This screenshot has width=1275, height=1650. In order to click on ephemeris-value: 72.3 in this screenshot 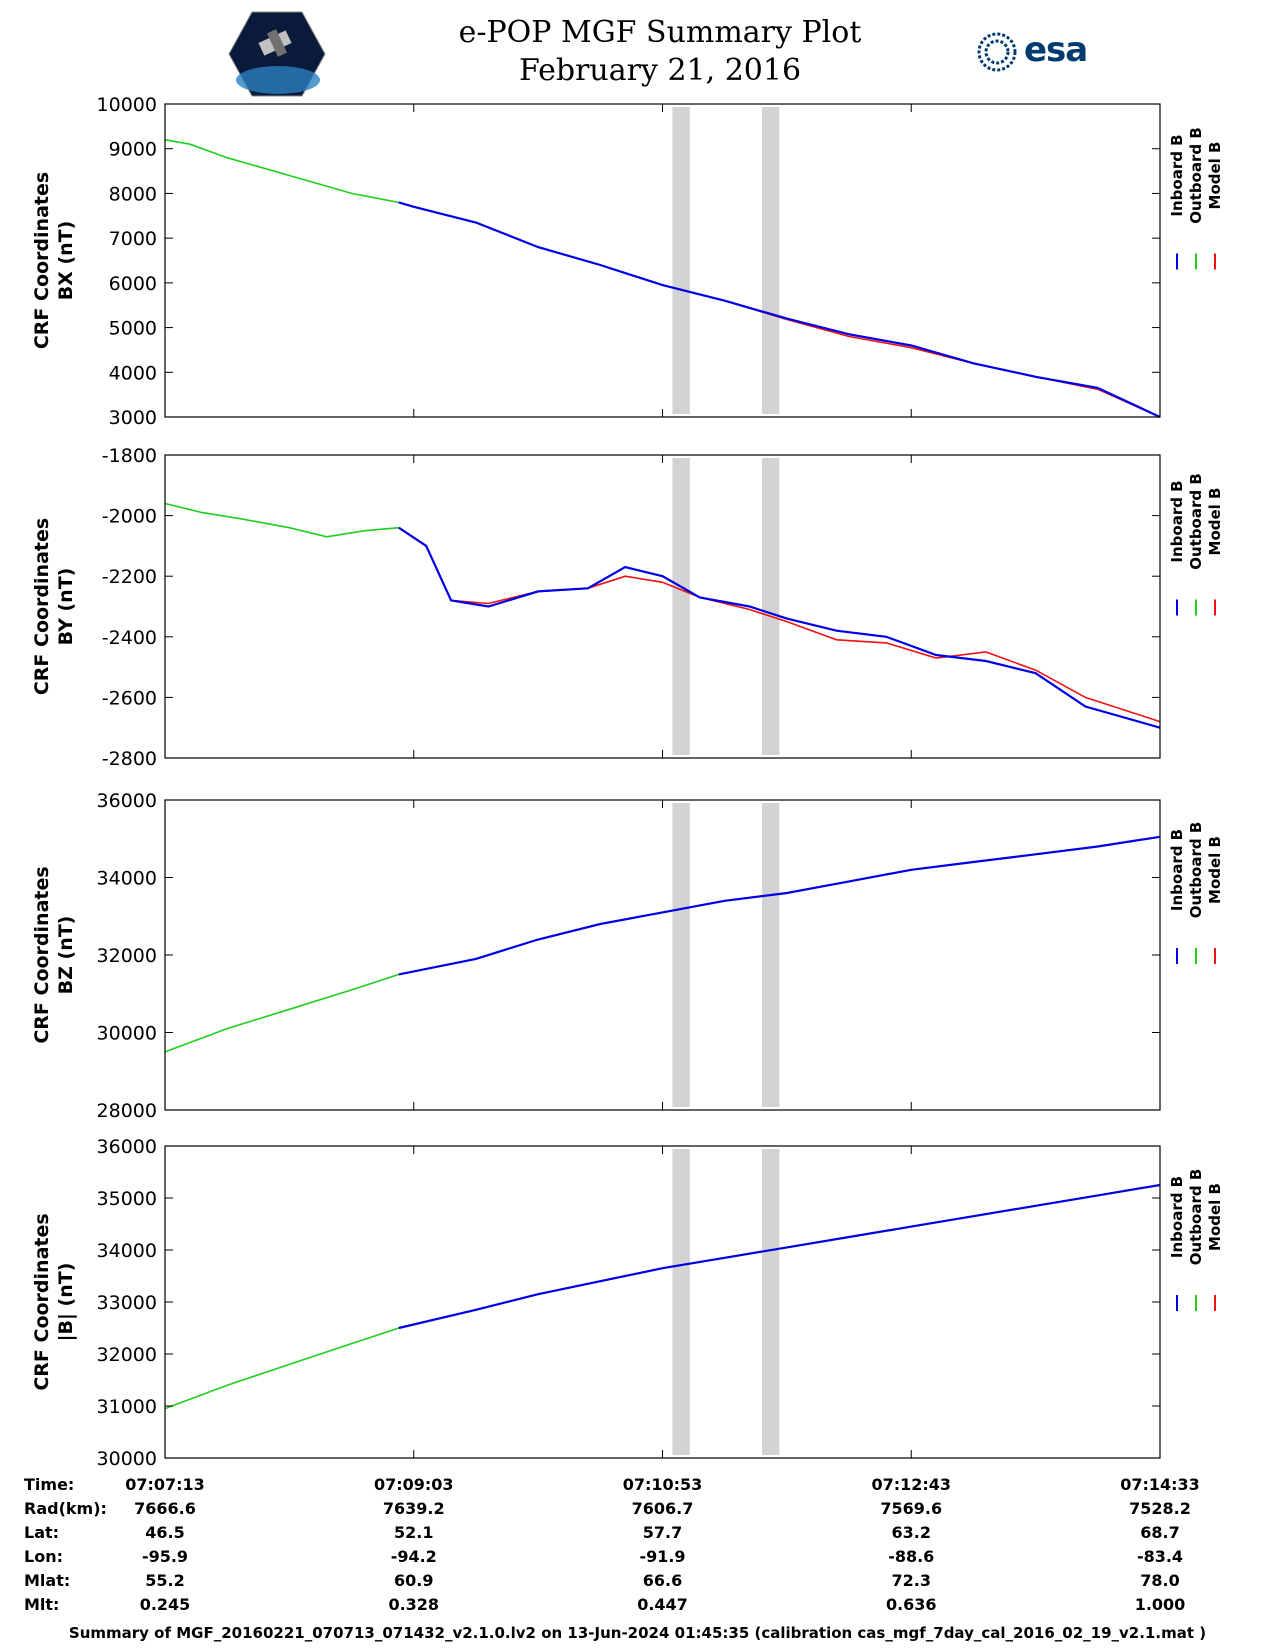, I will do `click(911, 1580)`.